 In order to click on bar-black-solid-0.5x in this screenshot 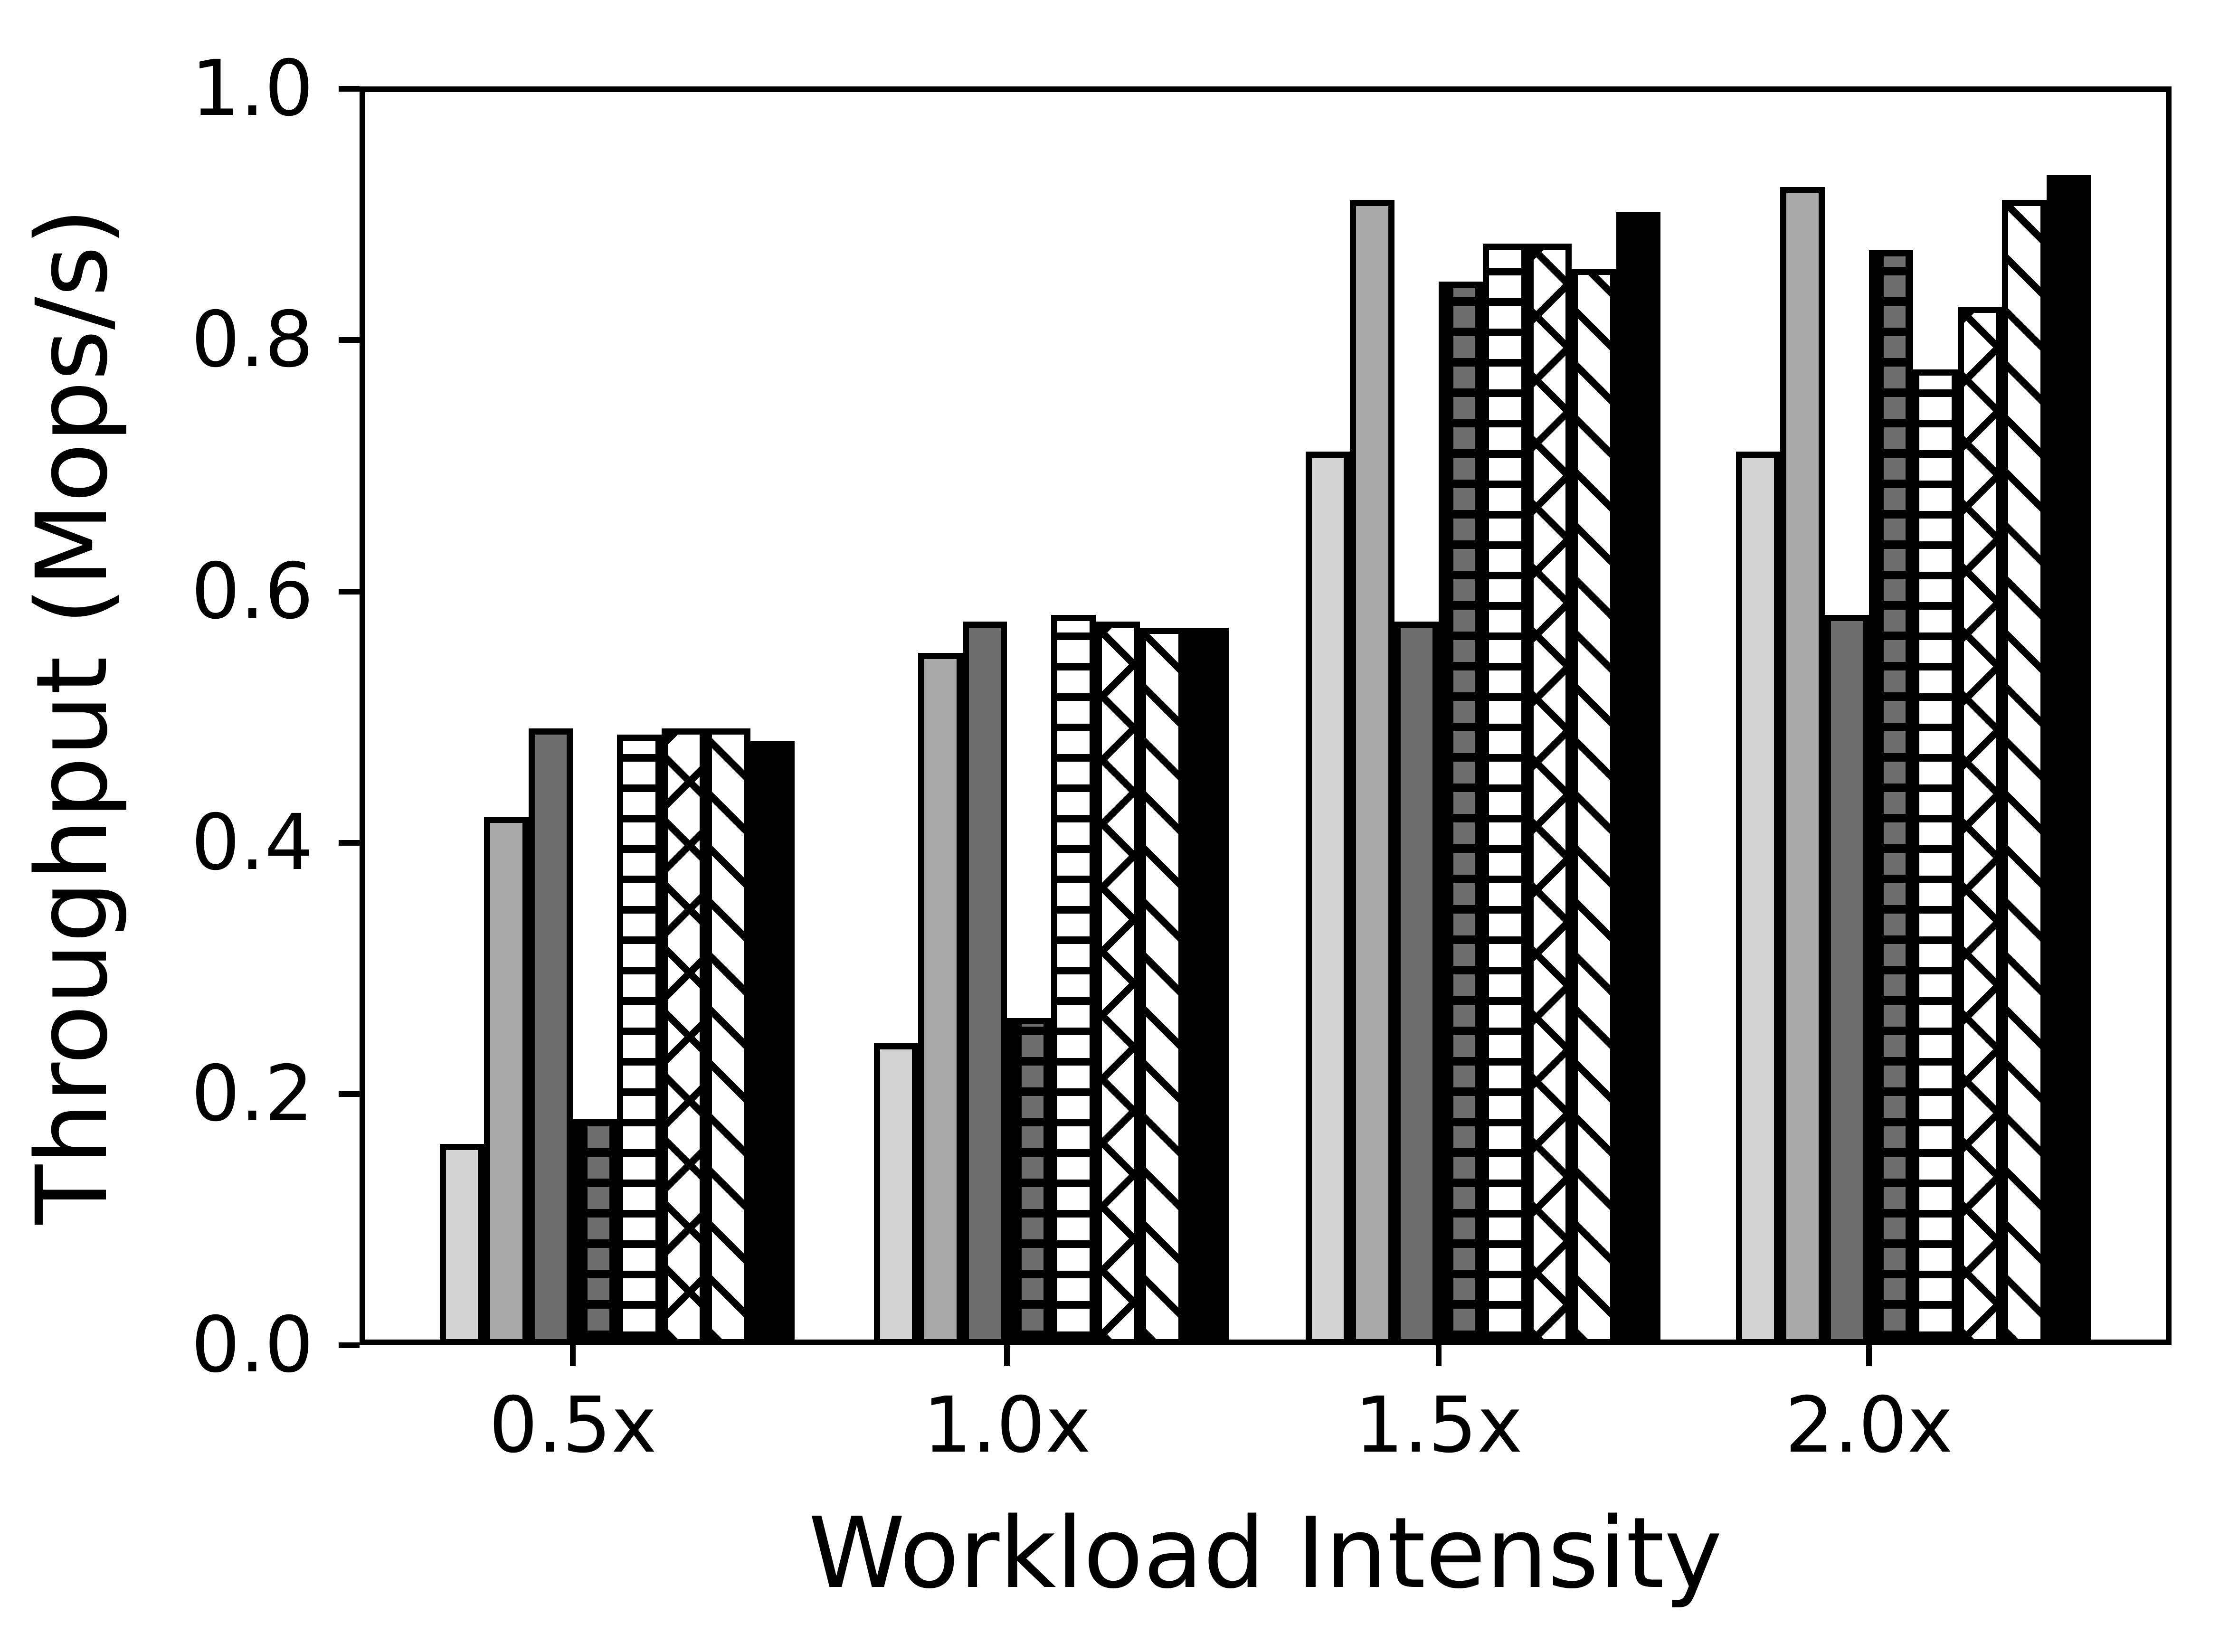, I will do `click(772, 1043)`.